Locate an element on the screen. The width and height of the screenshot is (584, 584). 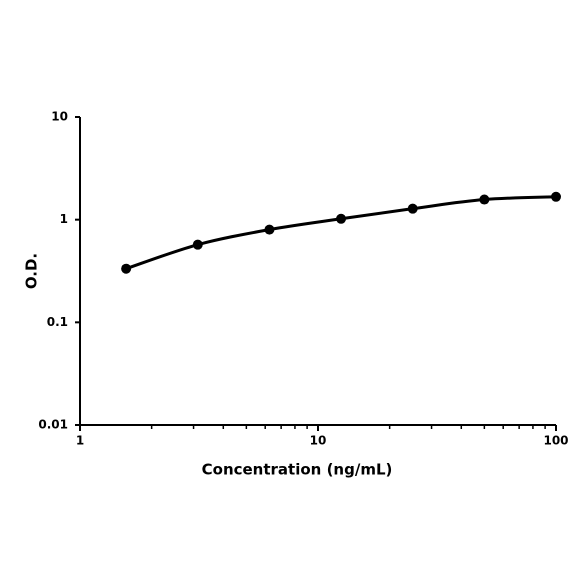
y-tick-label: 0.01 is located at coordinates (53, 425).